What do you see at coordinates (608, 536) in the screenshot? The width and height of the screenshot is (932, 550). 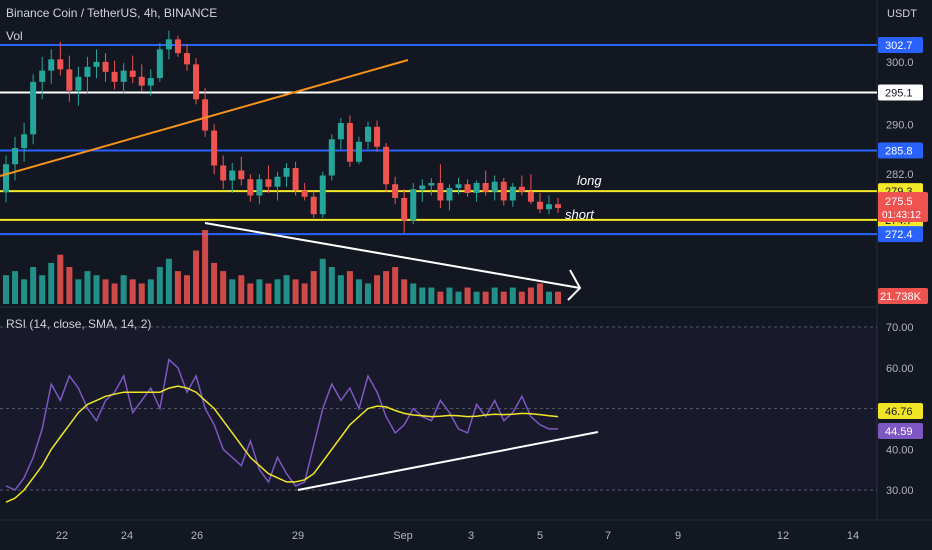 I see `time-tick: 7` at bounding box center [608, 536].